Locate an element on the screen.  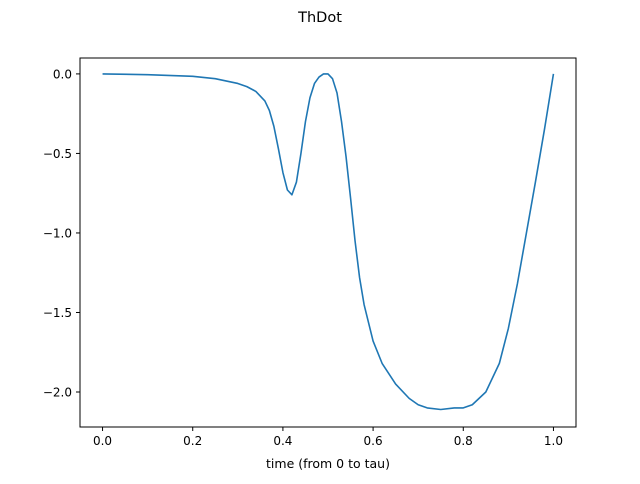
x-axis-label: time (from 0 to tau) is located at coordinates (328, 463).